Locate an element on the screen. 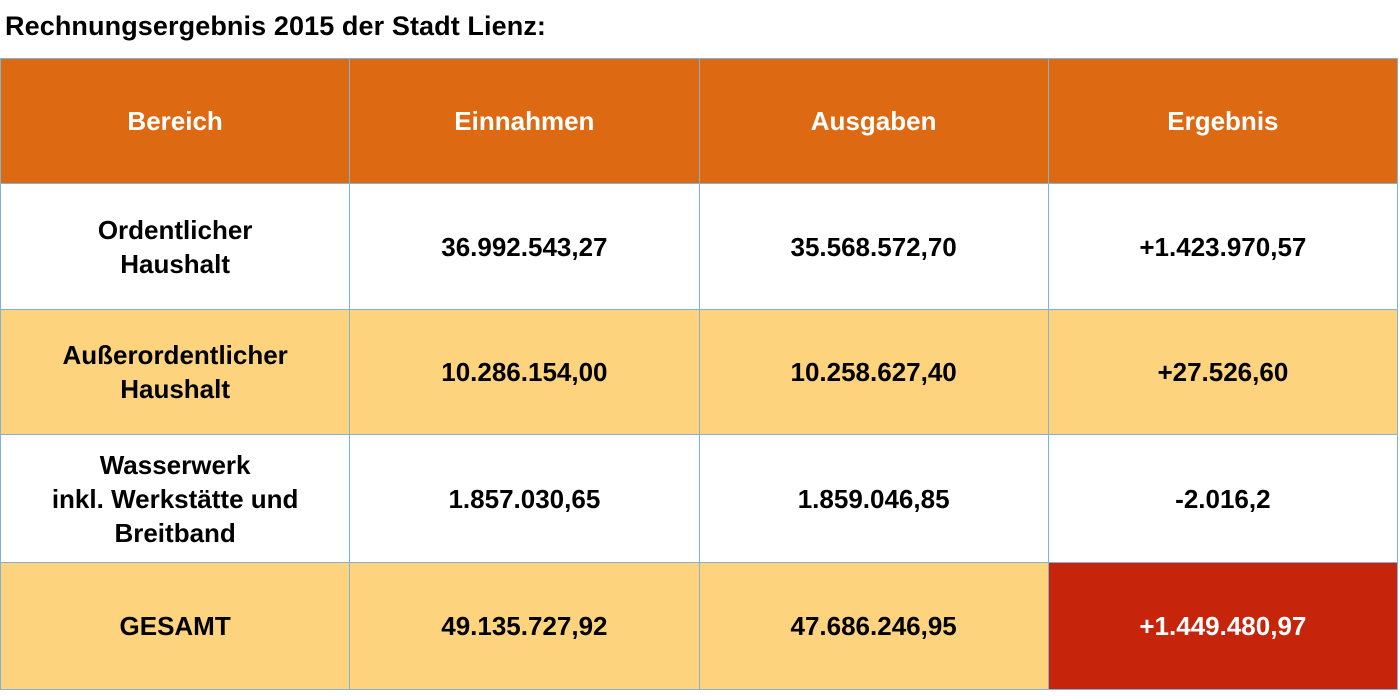 The height and width of the screenshot is (700, 1400). cell-ausgaben: 10.258.627,40 is located at coordinates (873, 372).